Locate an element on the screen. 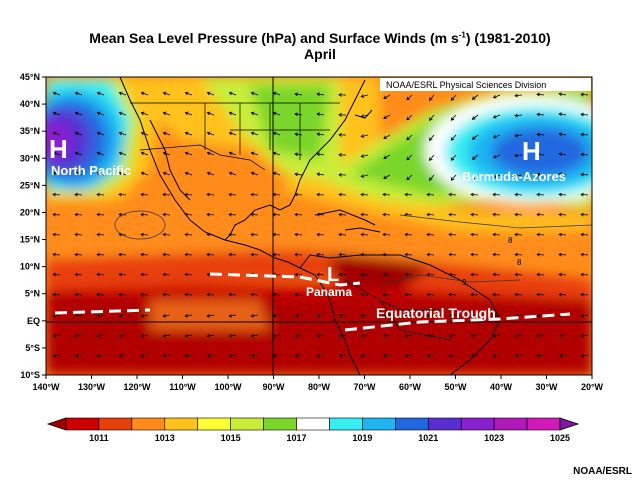 The width and height of the screenshot is (640, 480). bermuda-azores-label: Bermuda-Azores is located at coordinates (514, 176).